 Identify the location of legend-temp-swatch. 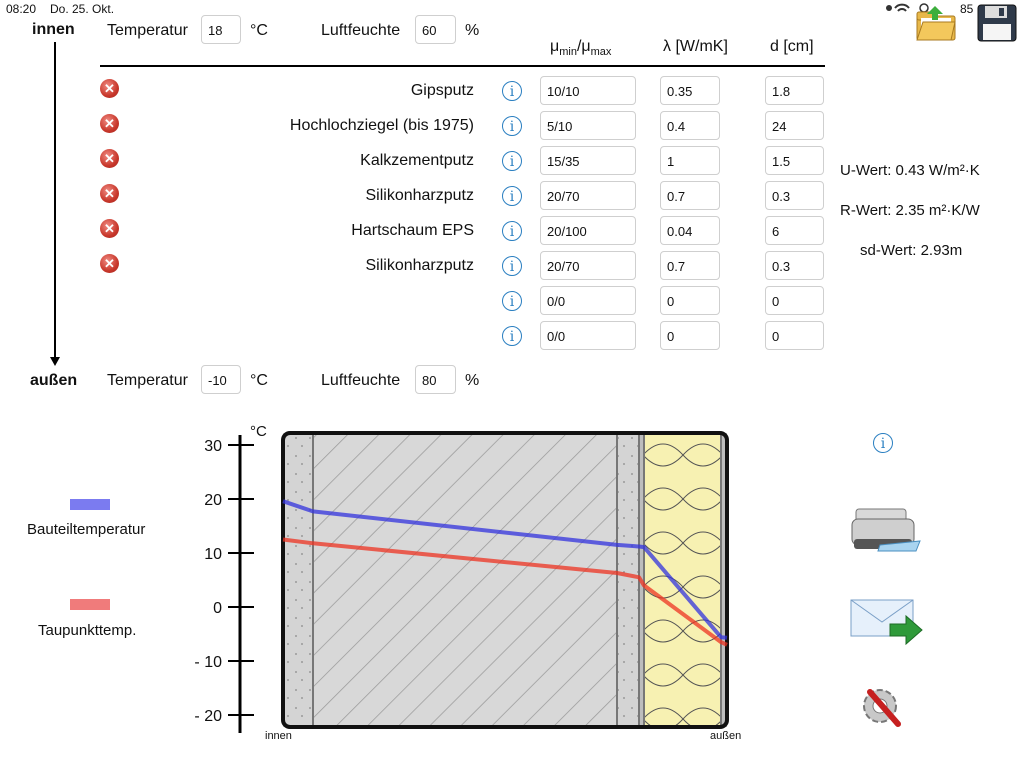
(90, 504).